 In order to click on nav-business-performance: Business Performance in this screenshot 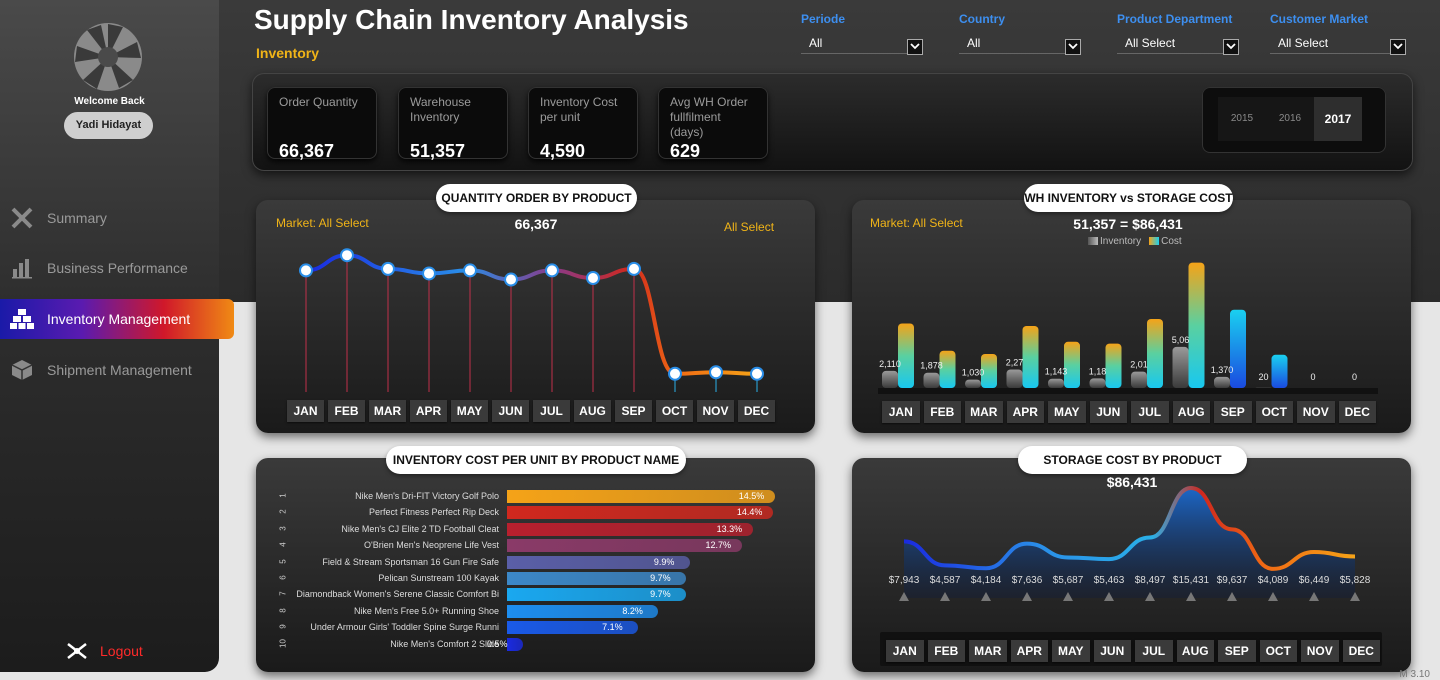, I will do `click(117, 268)`.